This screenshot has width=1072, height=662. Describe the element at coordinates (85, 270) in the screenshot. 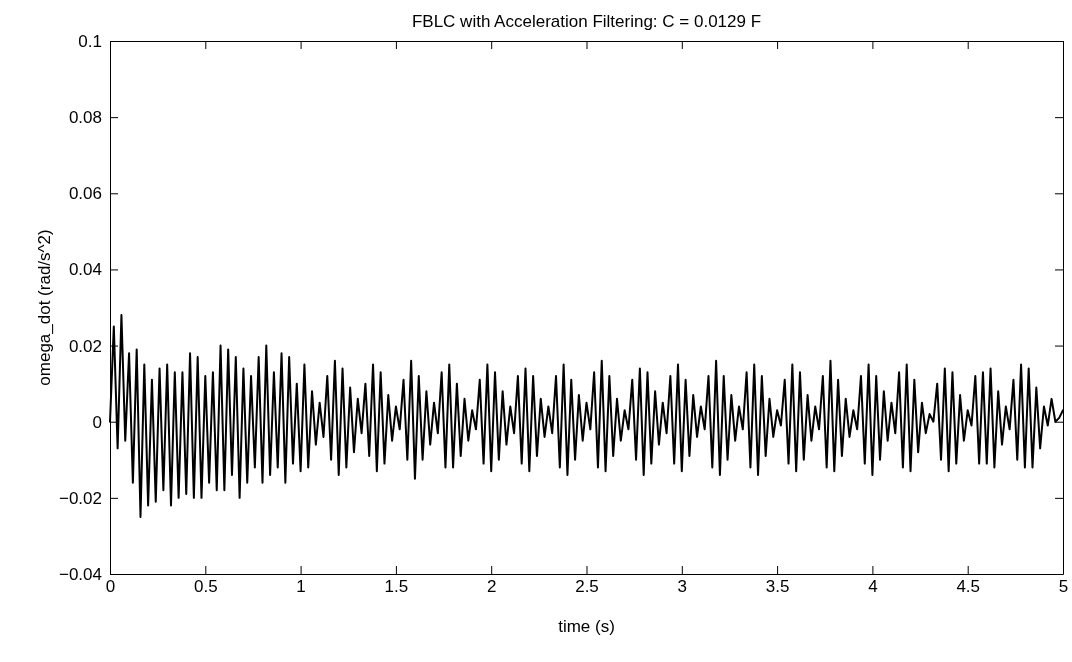

I see `y-tick-label: 0.04` at that location.